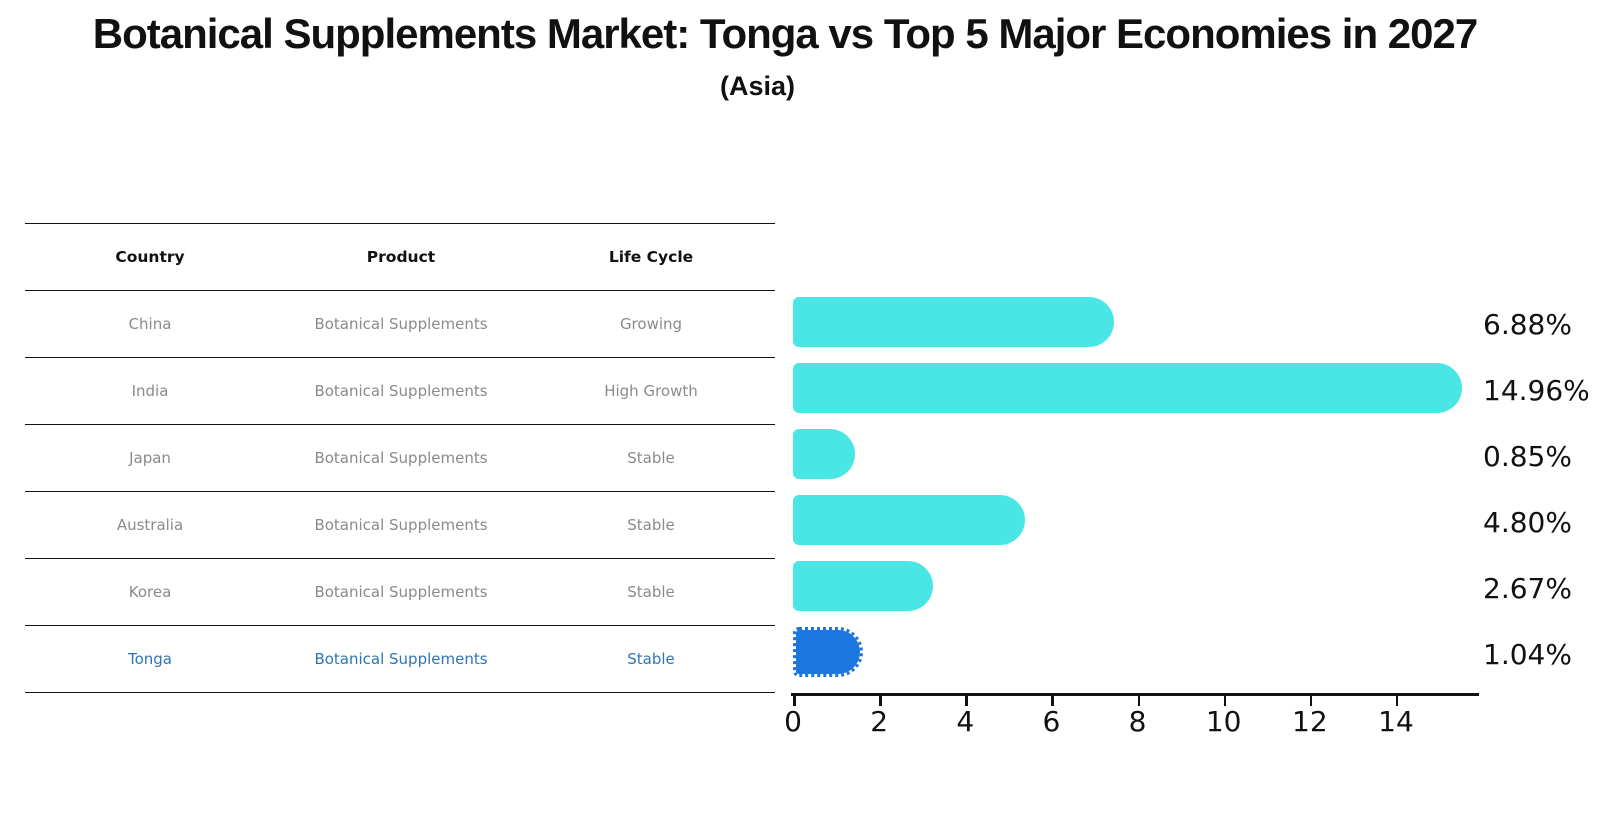 Image resolution: width=1623 pixels, height=823 pixels. Describe the element at coordinates (150, 458) in the screenshot. I see `cell-country: Japan` at that location.